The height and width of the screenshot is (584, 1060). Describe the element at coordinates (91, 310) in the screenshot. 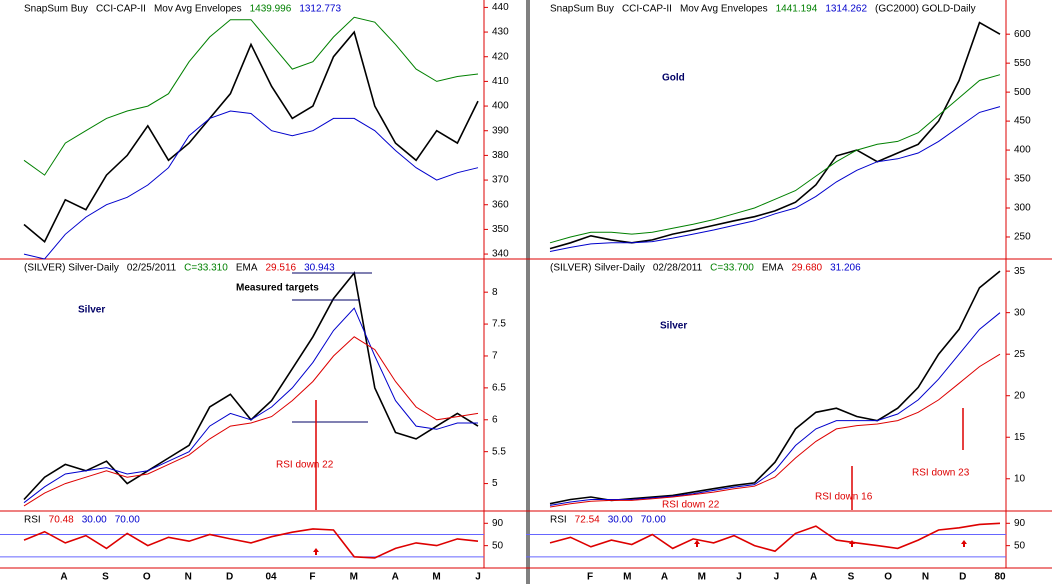

I see `annotation: Silver` at that location.